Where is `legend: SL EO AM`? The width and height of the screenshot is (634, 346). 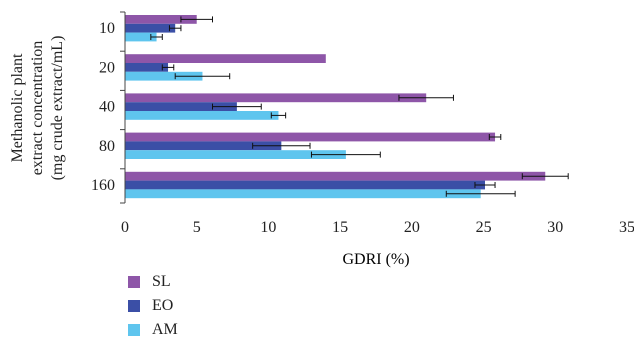 legend: SL EO AM is located at coordinates (228, 306).